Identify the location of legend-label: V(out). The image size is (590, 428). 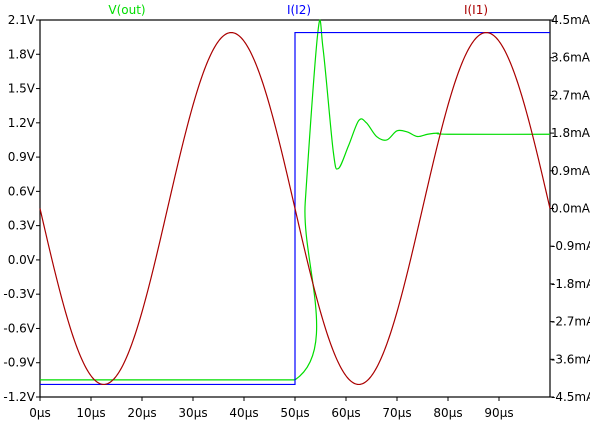
(126, 10).